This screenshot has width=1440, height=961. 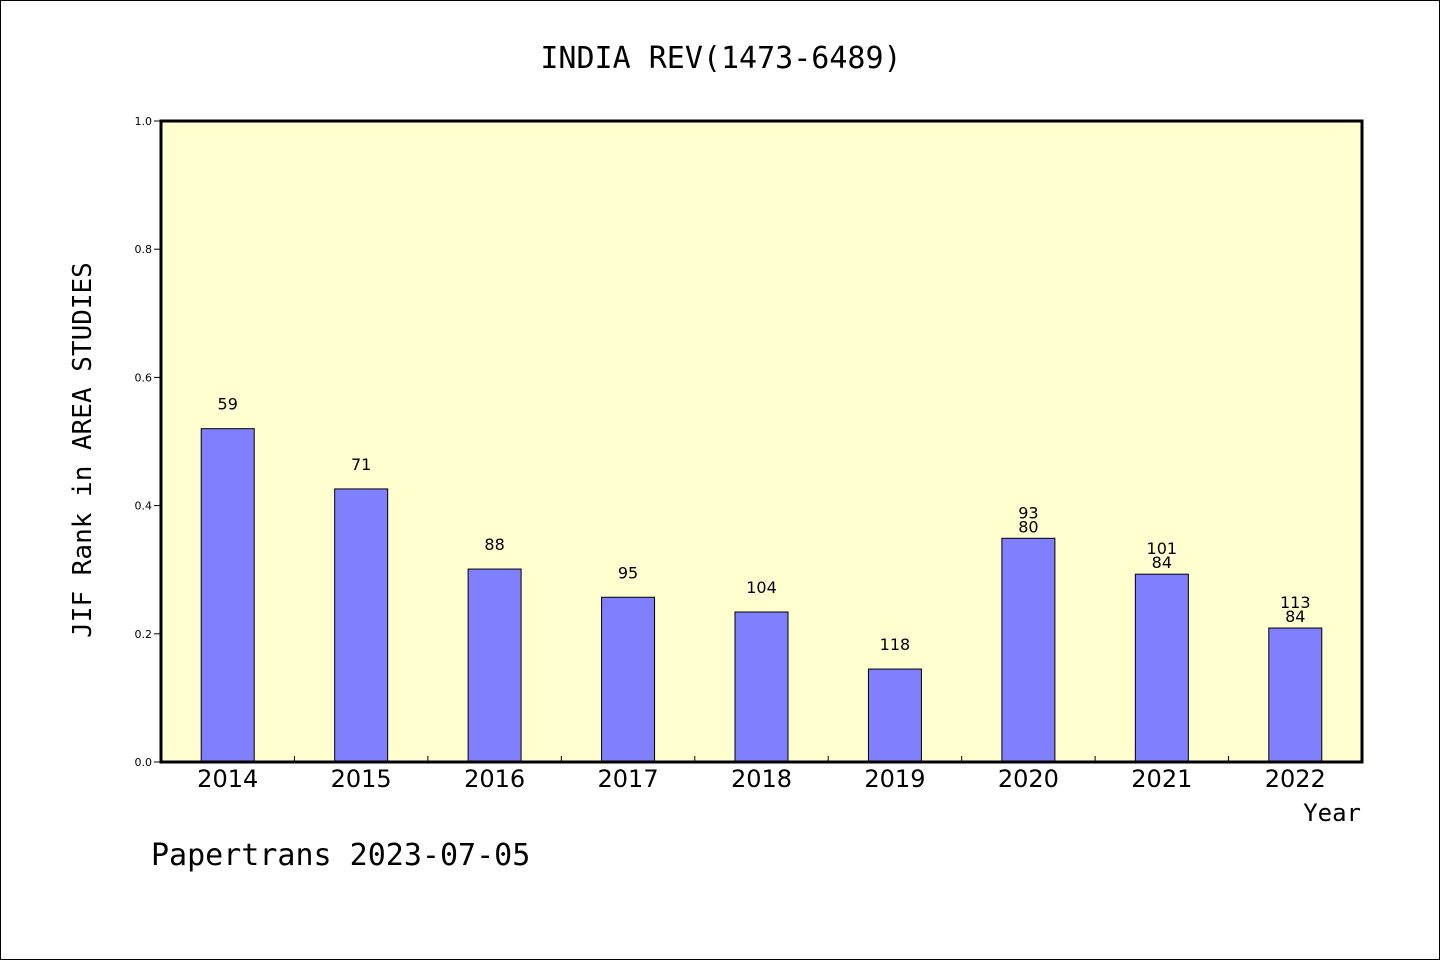 What do you see at coordinates (761, 687) in the screenshot?
I see `bar-2018` at bounding box center [761, 687].